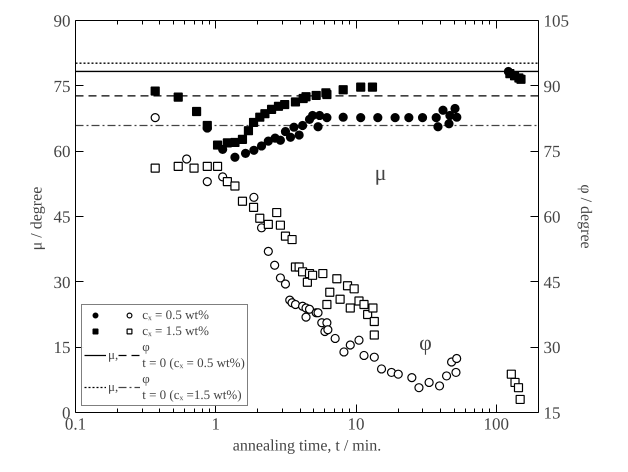 The width and height of the screenshot is (628, 472). I want to click on annotation: μ, so click(380, 172).